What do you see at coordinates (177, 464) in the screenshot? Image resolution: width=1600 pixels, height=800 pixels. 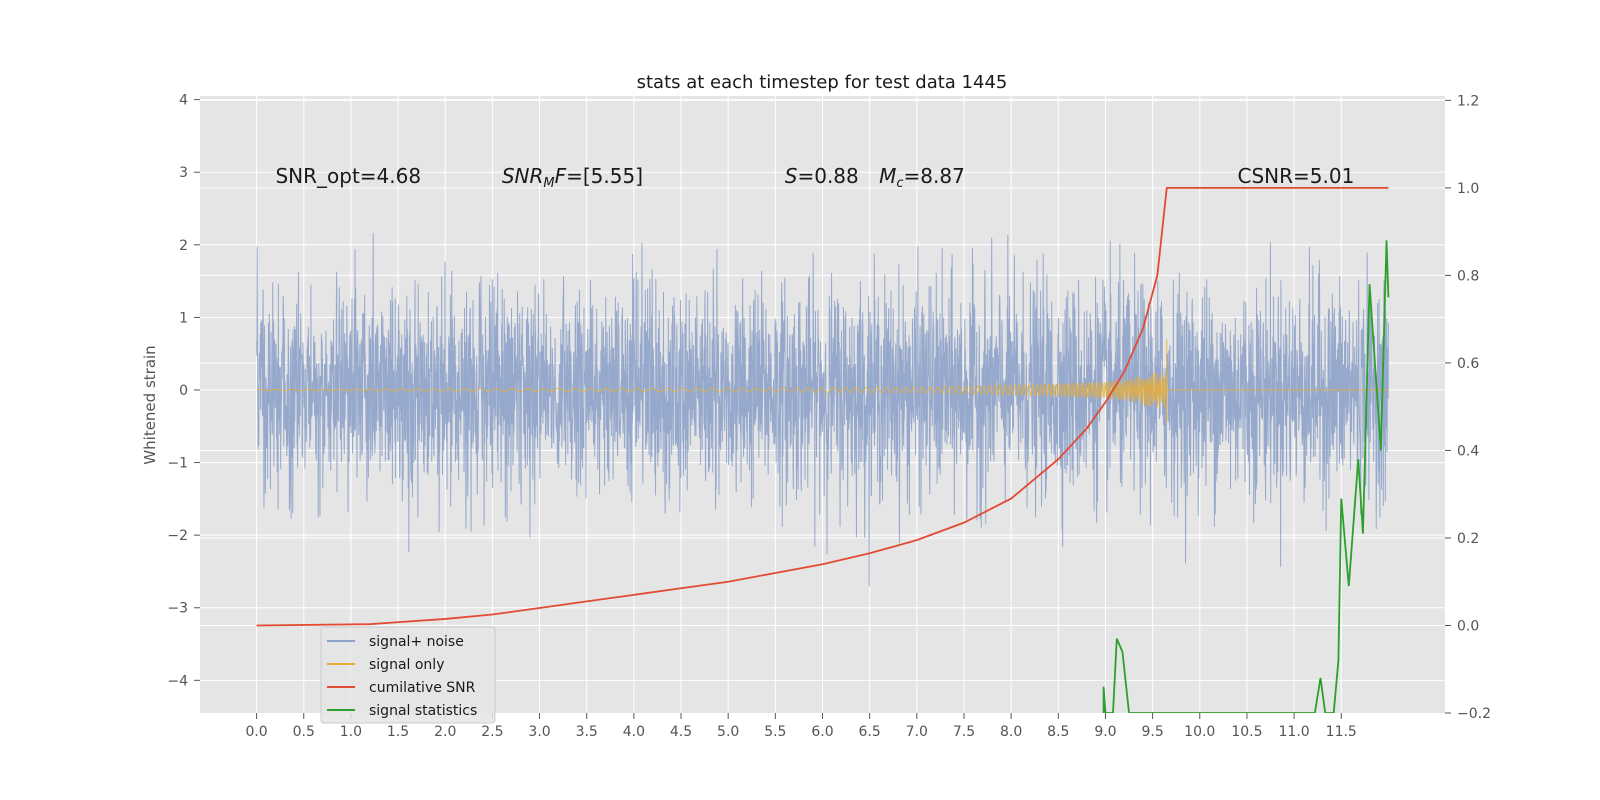 I see `y-tick-label: −1` at bounding box center [177, 464].